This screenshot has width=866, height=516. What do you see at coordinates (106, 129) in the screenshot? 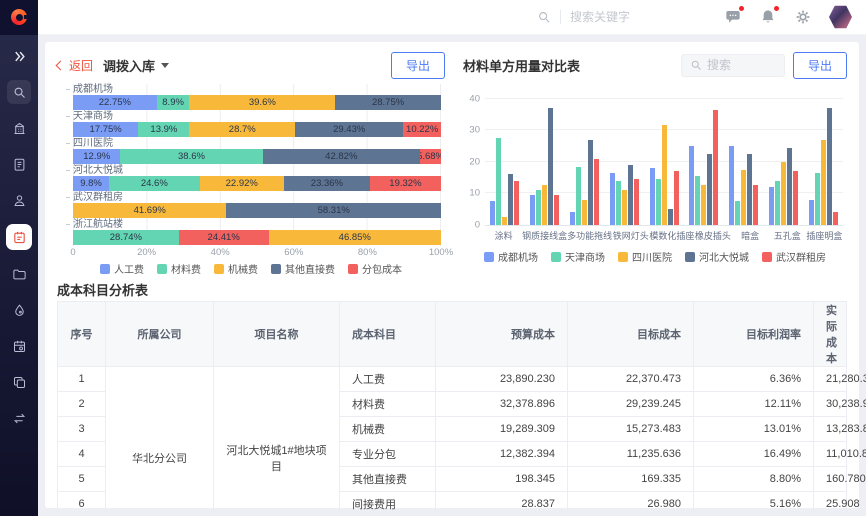
I see `stacked-bar-segment: 17.75%` at bounding box center [106, 129].